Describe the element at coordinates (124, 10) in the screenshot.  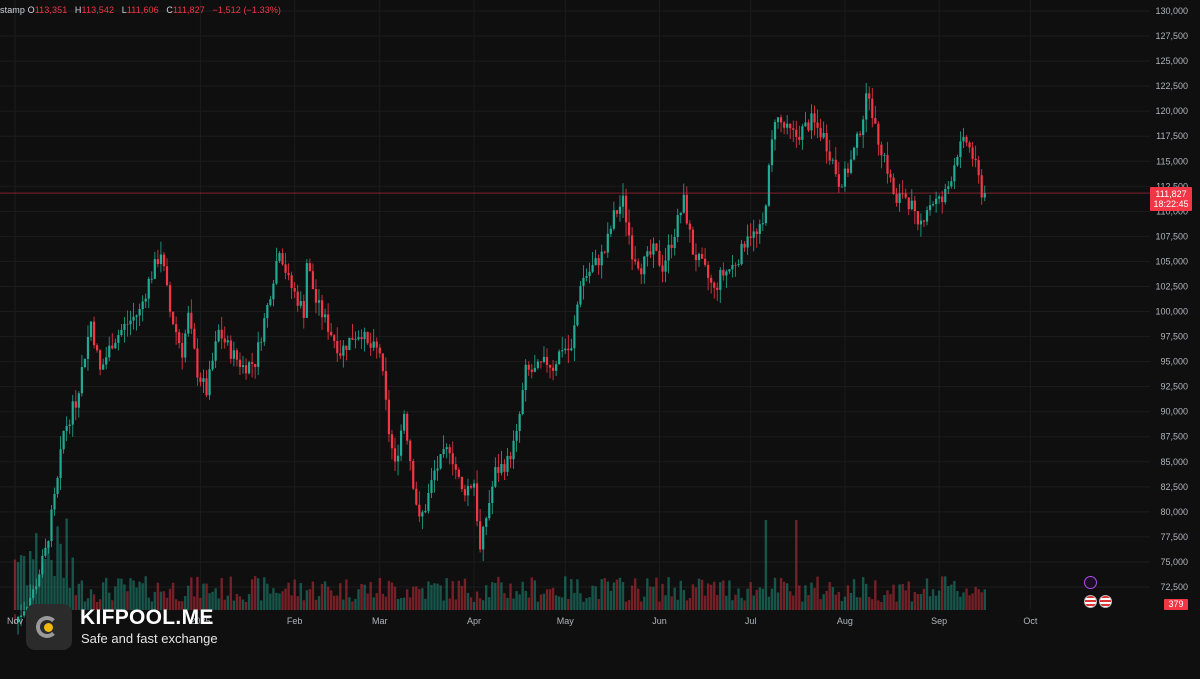
I see `low-label: L` at that location.